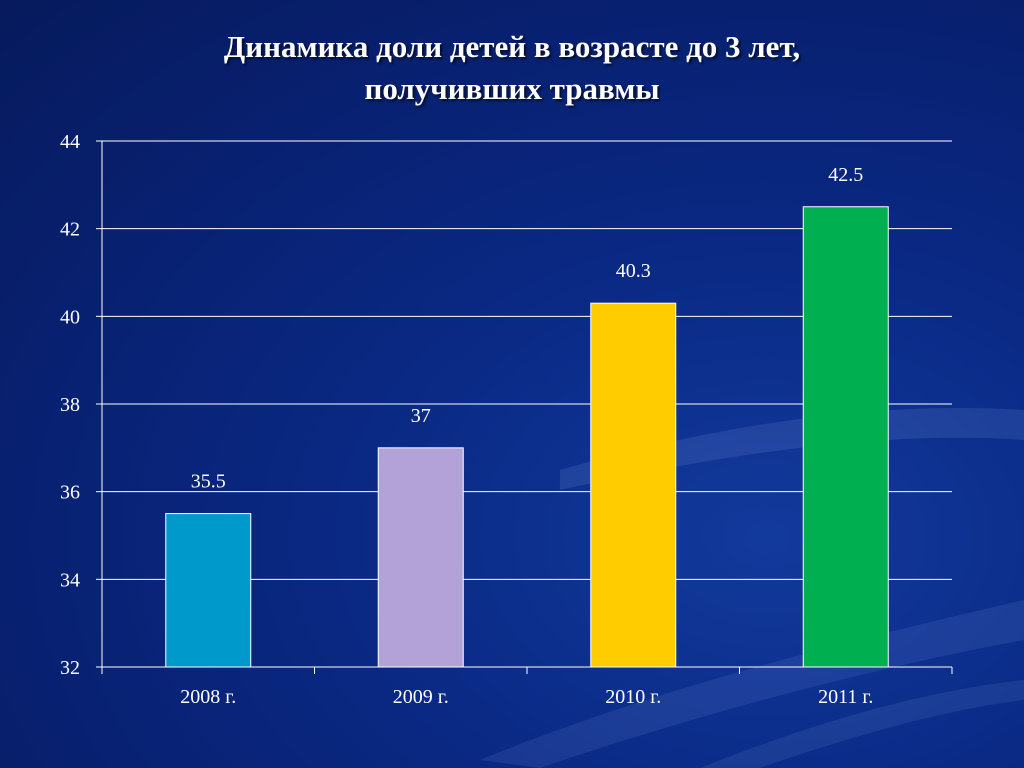 The width and height of the screenshot is (1024, 768). Describe the element at coordinates (70, 580) in the screenshot. I see `y-tick-label: 34` at that location.